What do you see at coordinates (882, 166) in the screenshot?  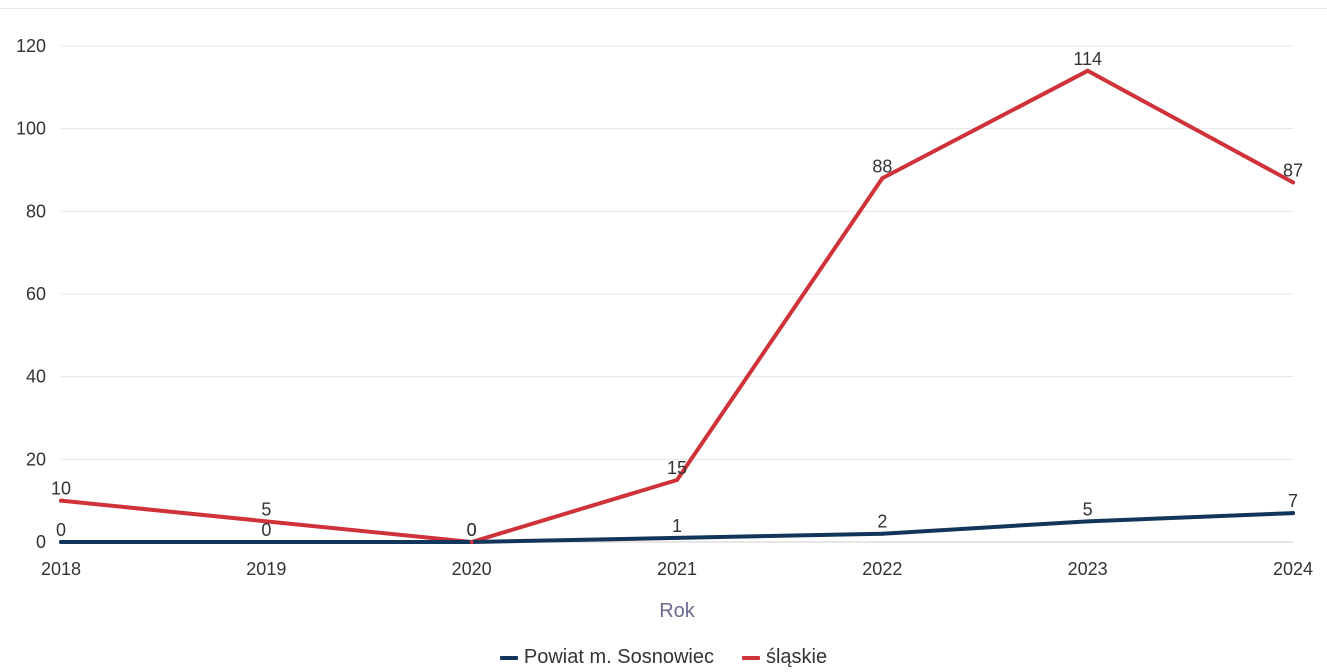 I see `data-label: 88` at bounding box center [882, 166].